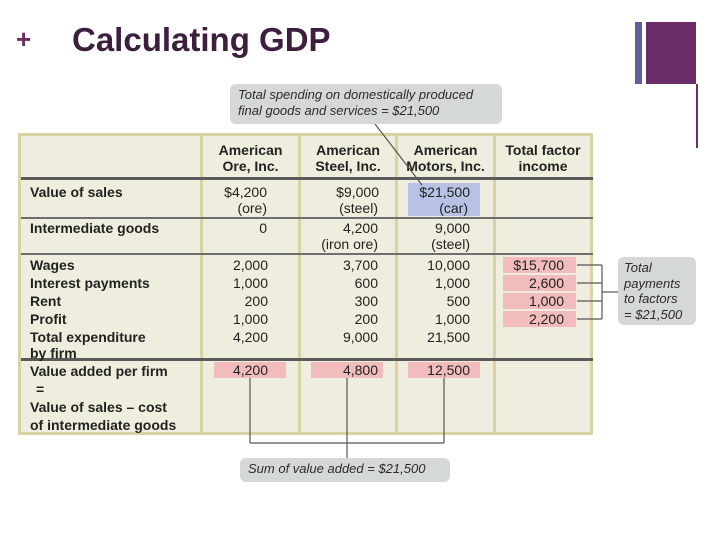 The width and height of the screenshot is (720, 540). I want to click on va-motors-highlight, so click(444, 370).